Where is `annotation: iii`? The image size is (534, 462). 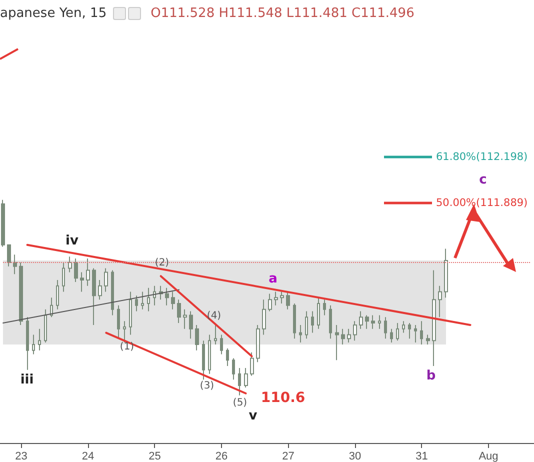
annotation: iii is located at coordinates (27, 380).